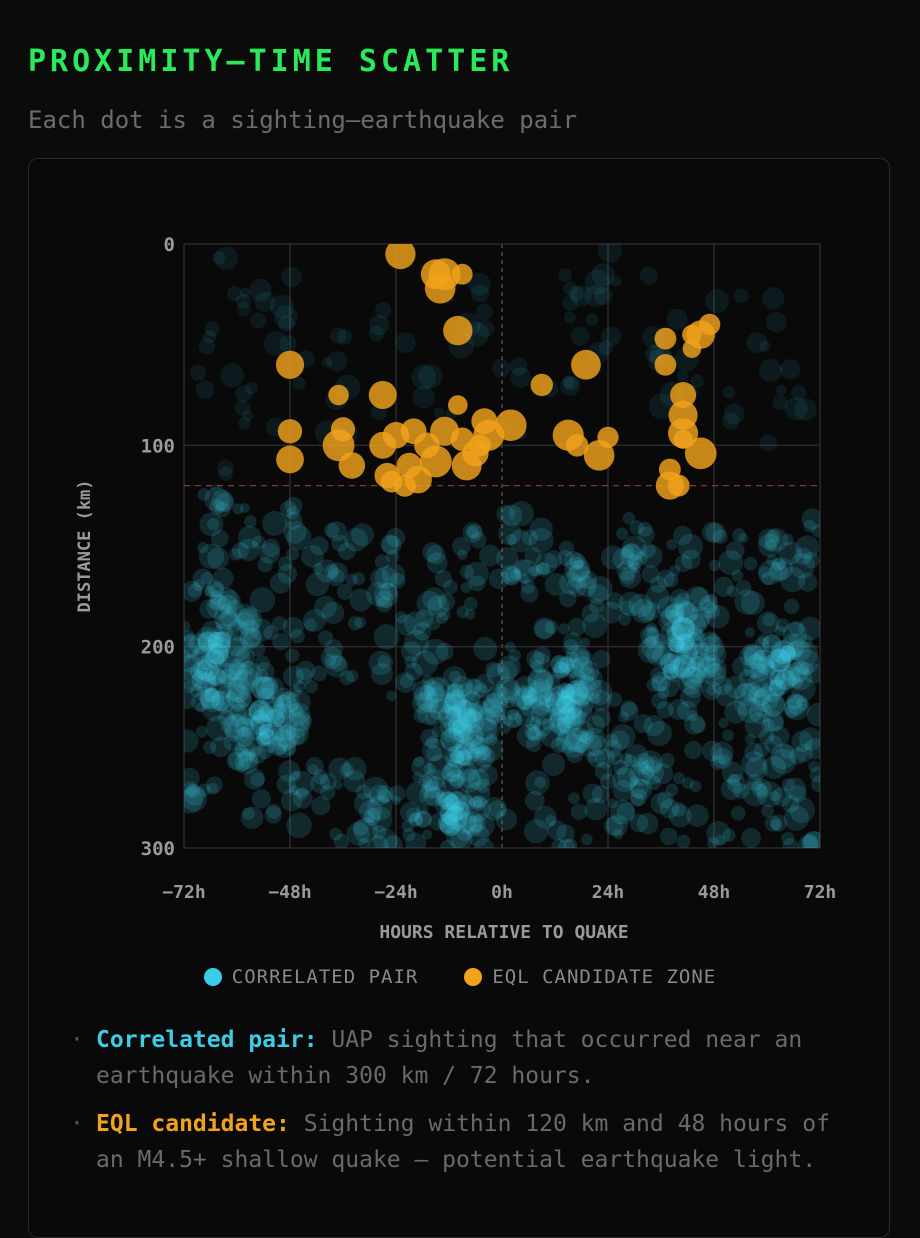 Image resolution: width=920 pixels, height=1238 pixels. Describe the element at coordinates (395, 892) in the screenshot. I see `x-tick-label: −24h` at that location.